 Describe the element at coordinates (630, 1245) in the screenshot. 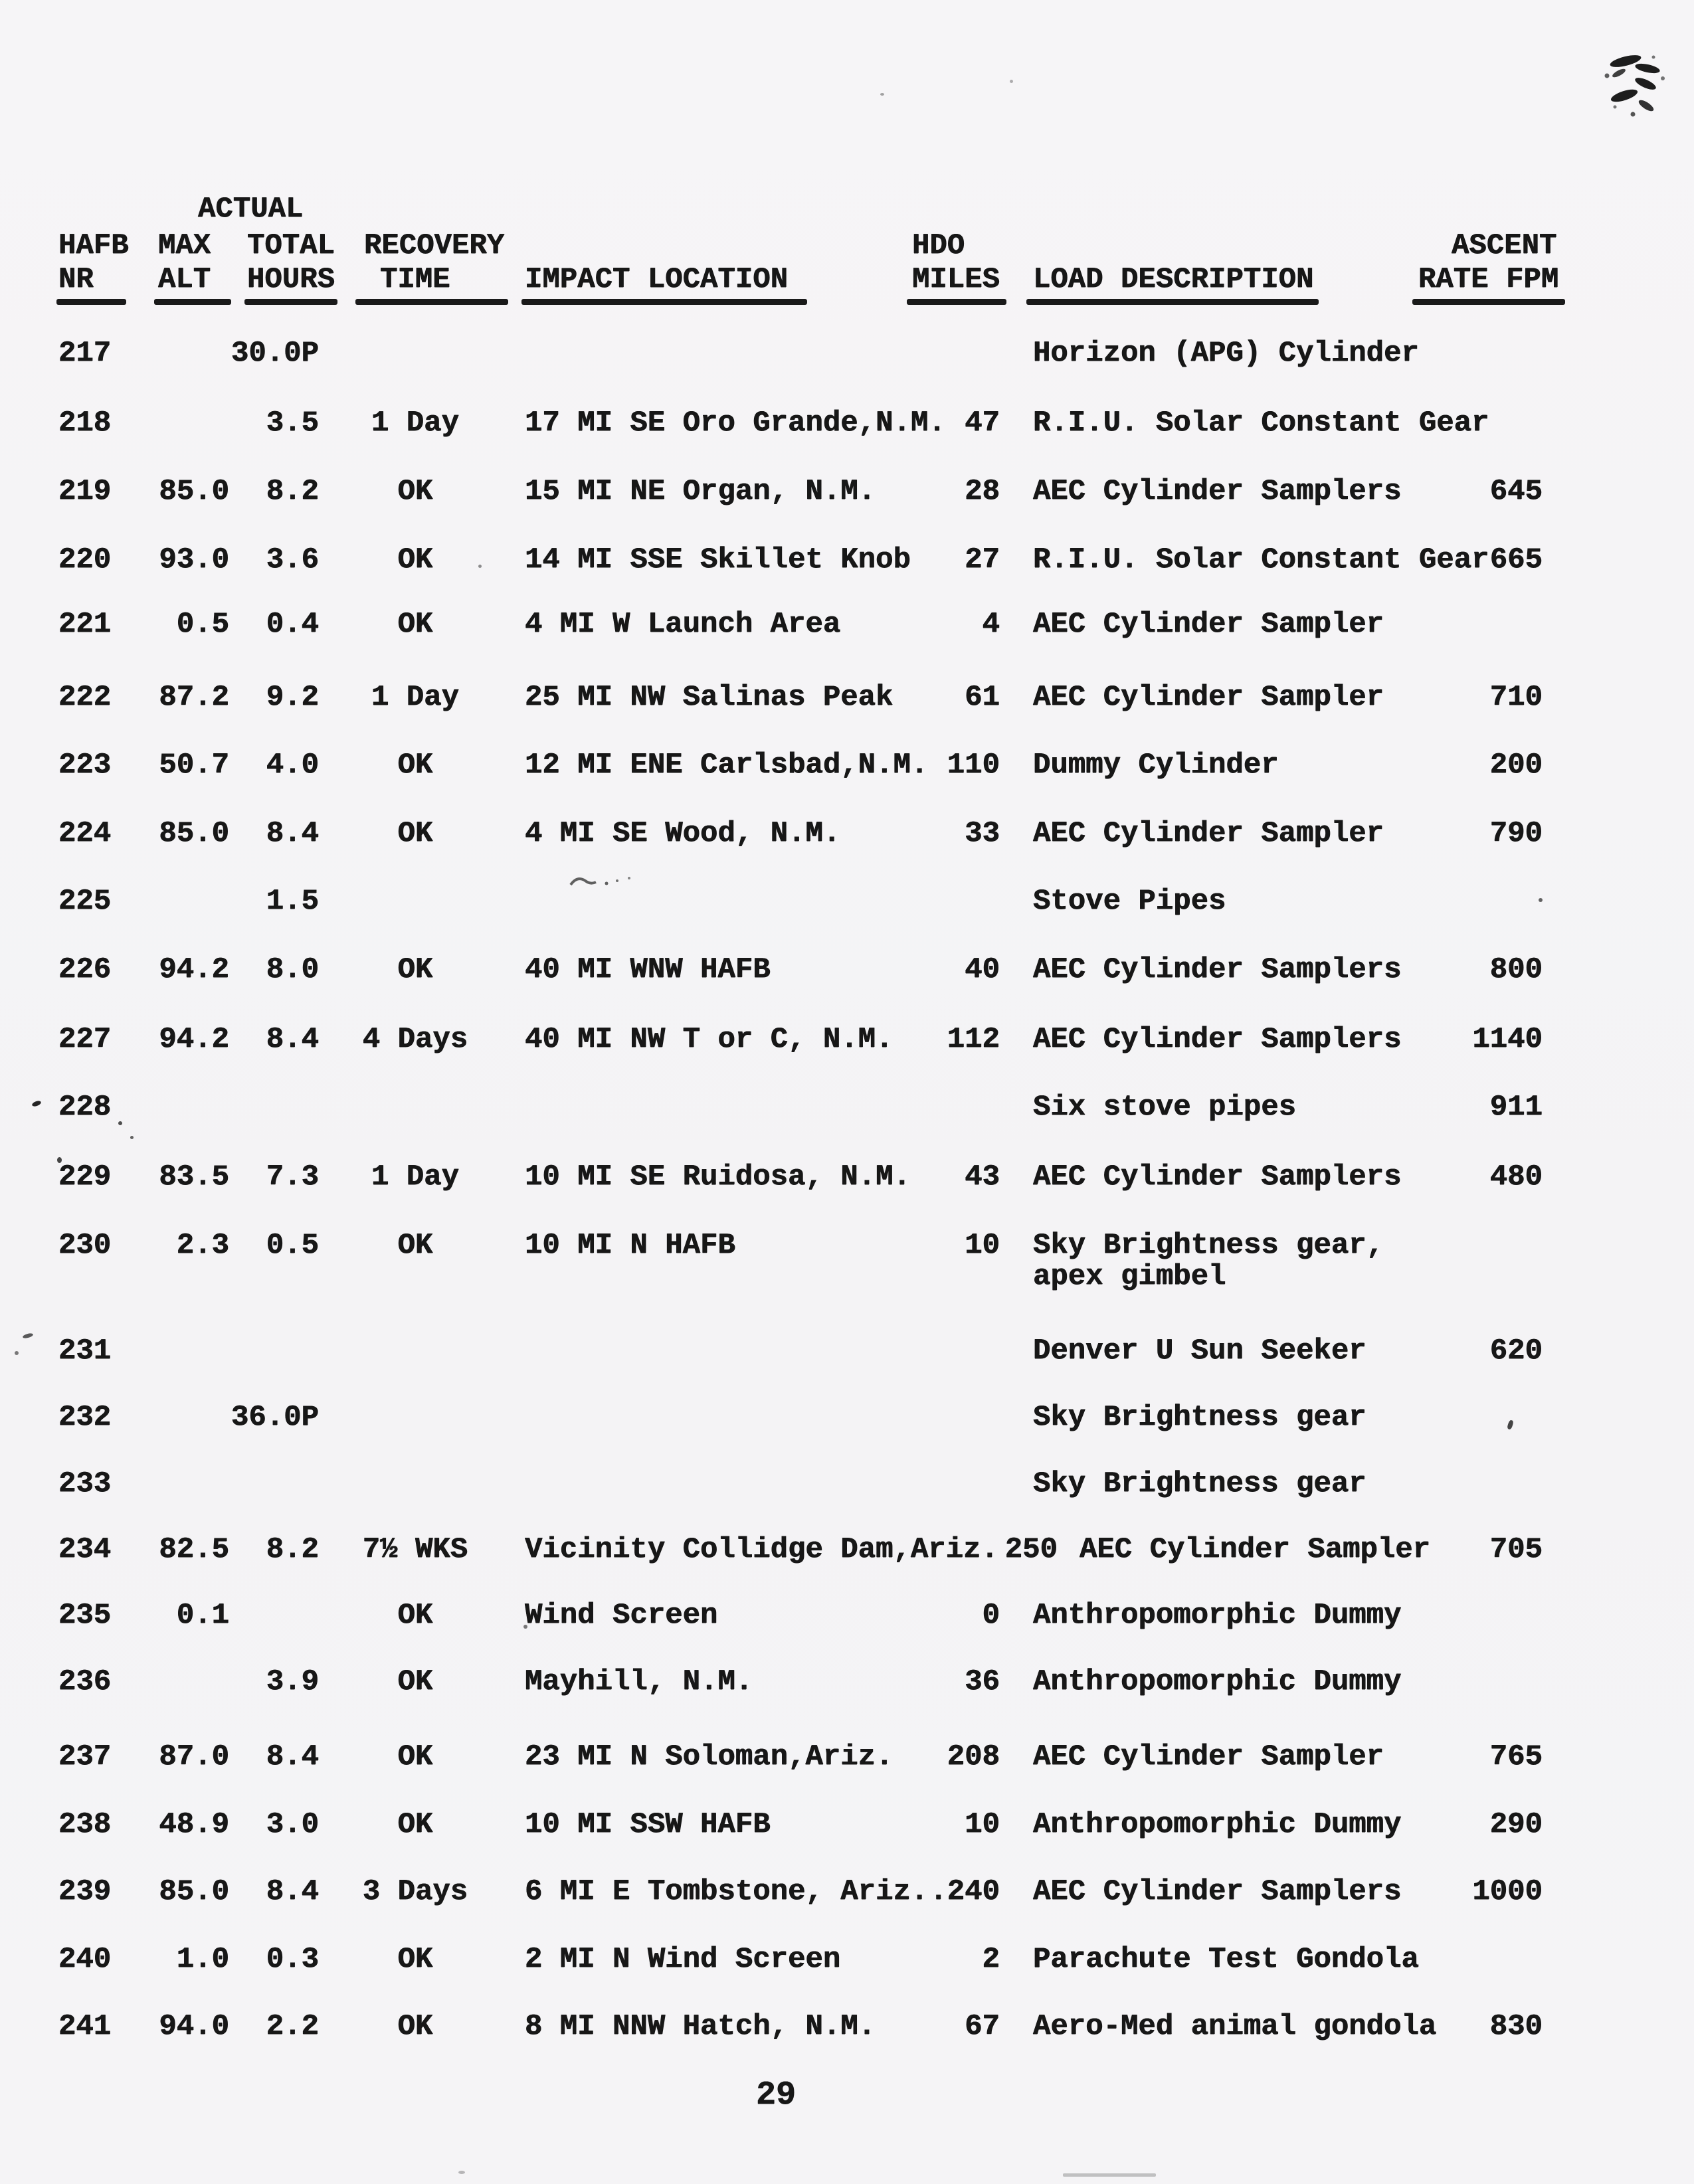

I see `cell-location: 10 MI N HAFB` at that location.